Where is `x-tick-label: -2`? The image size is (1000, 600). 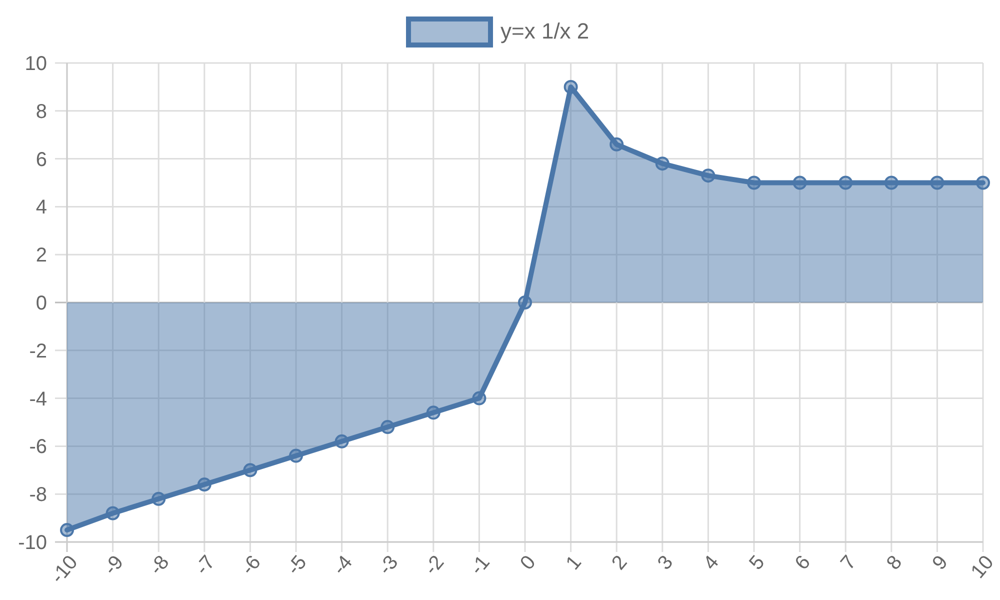
x-tick-label: -2 is located at coordinates (434, 566).